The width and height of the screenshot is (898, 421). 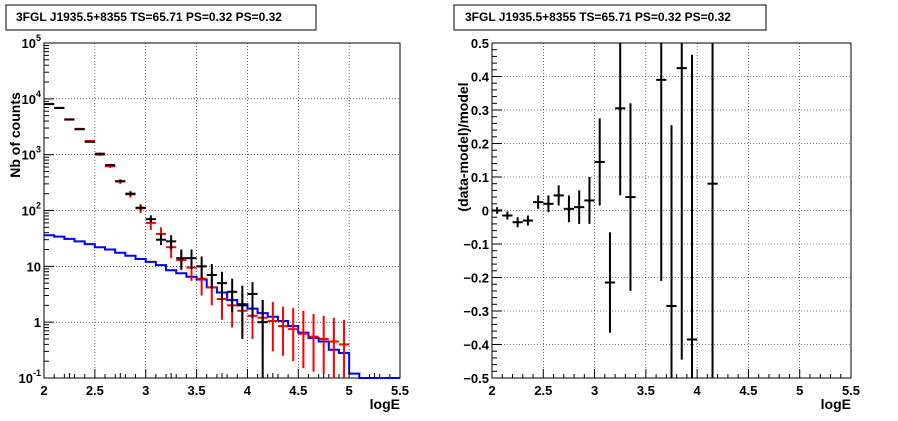 I want to click on y-tick-label: 10³, so click(x=31, y=154).